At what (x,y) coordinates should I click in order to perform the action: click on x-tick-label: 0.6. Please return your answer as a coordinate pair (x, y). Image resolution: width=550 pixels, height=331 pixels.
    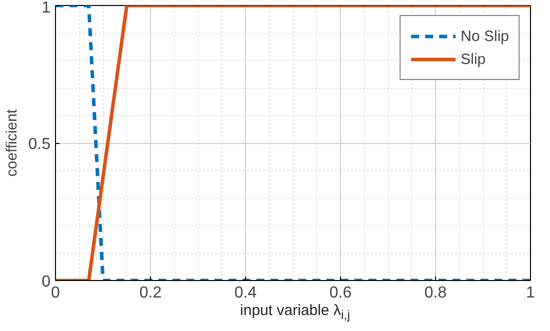
    Looking at the image, I should click on (340, 293).